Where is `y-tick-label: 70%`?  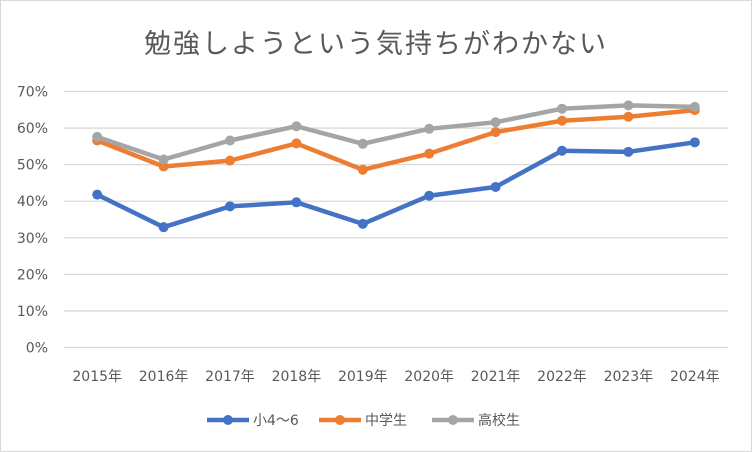 y-tick-label: 70% is located at coordinates (32, 93).